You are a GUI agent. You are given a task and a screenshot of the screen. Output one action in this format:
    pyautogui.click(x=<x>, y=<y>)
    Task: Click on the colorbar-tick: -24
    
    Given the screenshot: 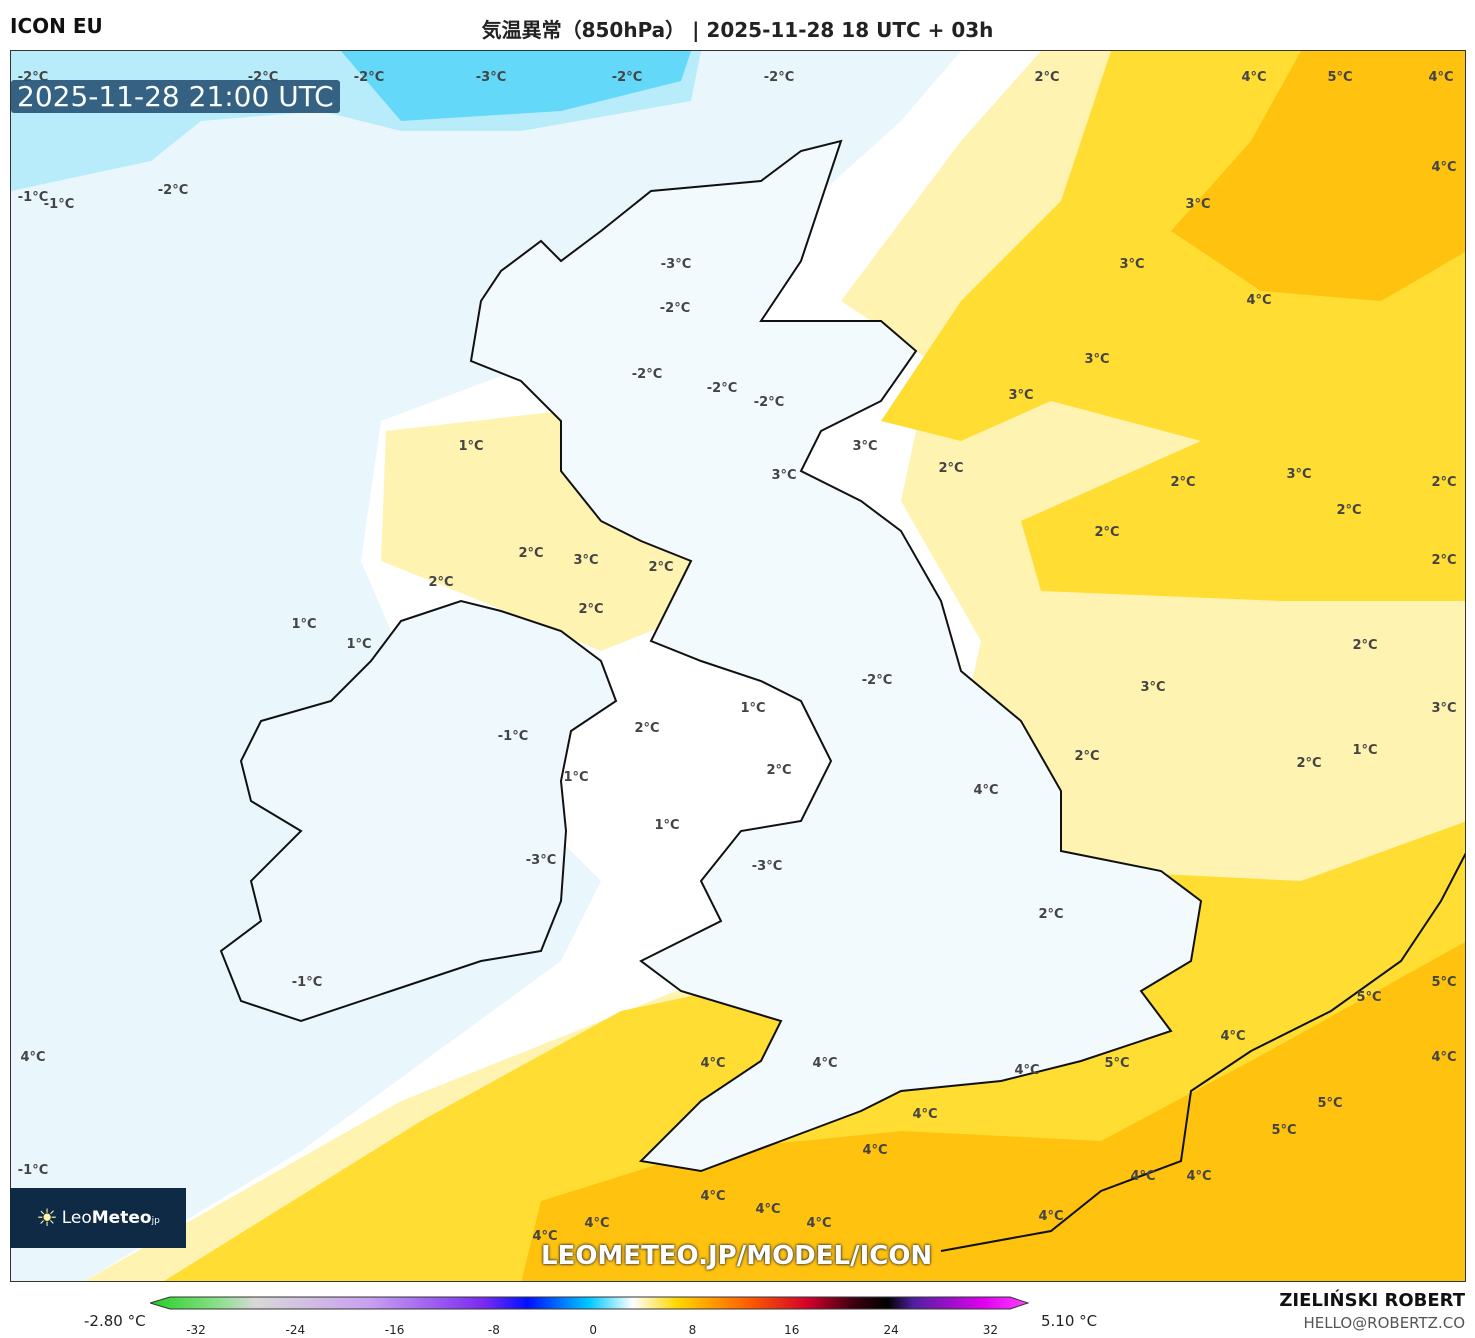 What is the action you would take?
    pyautogui.click(x=295, y=1330)
    